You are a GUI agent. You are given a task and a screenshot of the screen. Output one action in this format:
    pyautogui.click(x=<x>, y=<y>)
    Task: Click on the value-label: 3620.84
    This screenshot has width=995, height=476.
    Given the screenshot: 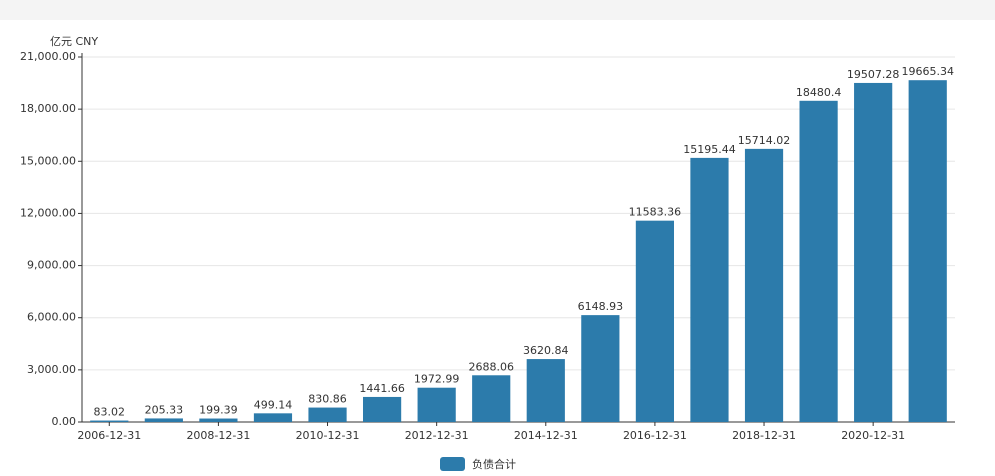 What is the action you would take?
    pyautogui.click(x=546, y=350)
    